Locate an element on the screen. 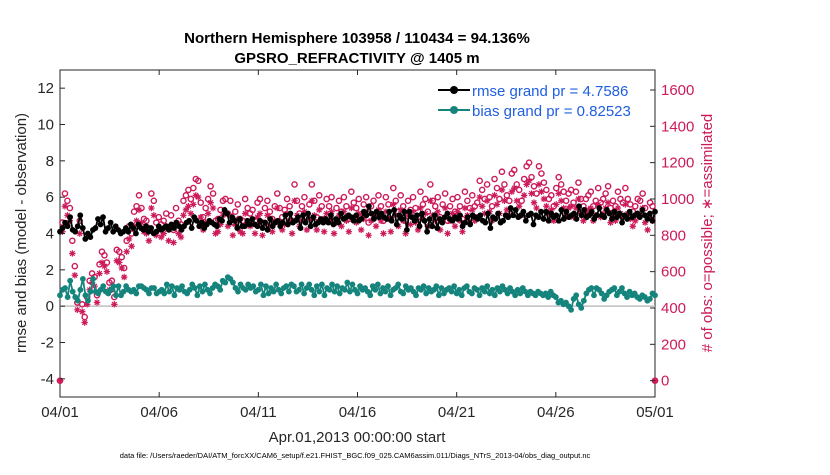  y-right-tick-label: 1400 is located at coordinates (677, 126).